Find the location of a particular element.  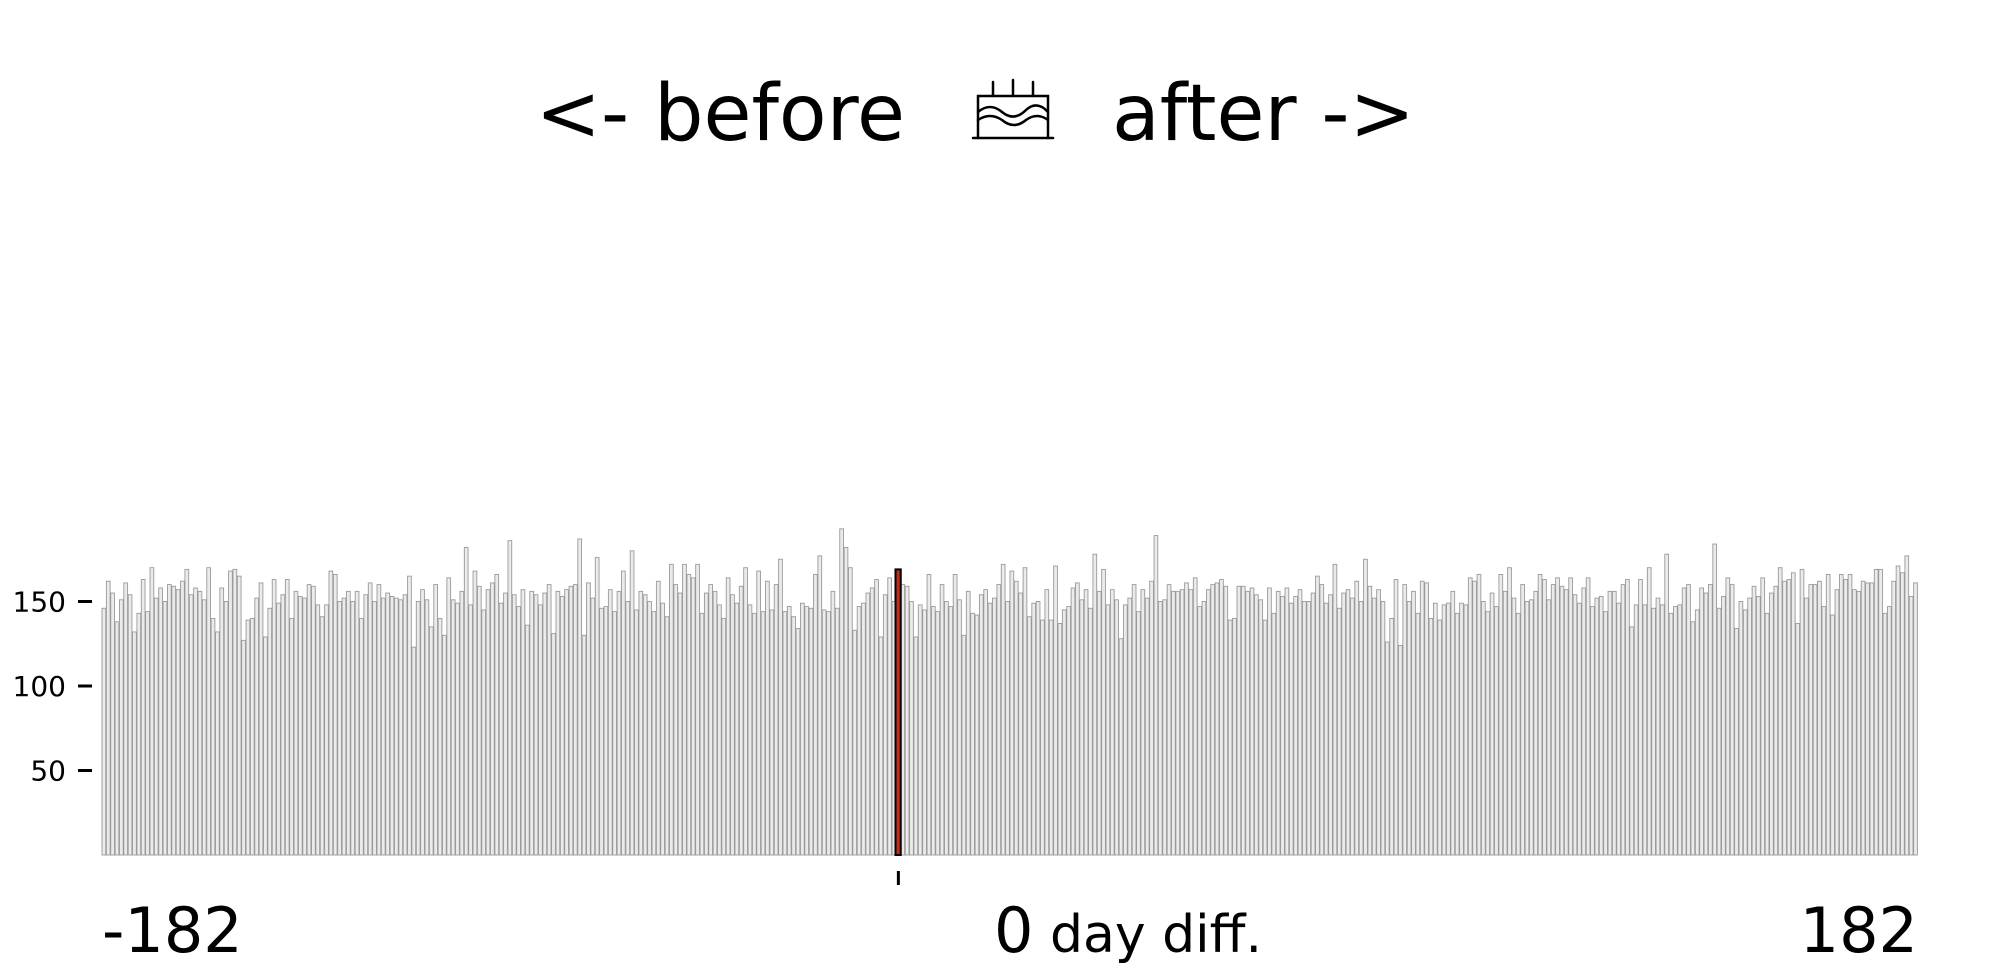

y-axis: 50 100 150 is located at coordinates (52, 687).